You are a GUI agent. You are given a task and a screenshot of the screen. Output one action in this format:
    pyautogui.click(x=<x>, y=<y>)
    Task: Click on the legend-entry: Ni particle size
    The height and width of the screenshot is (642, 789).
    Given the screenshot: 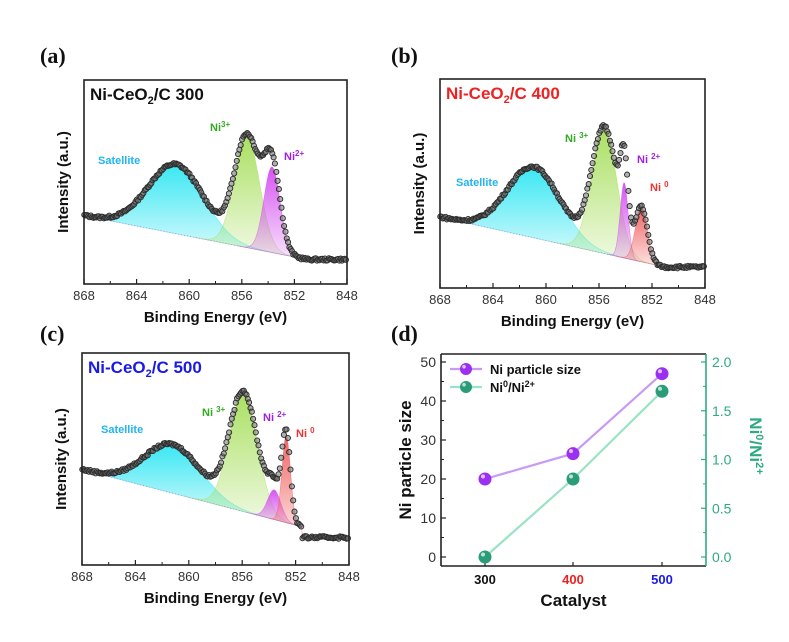 What is the action you would take?
    pyautogui.click(x=515, y=369)
    